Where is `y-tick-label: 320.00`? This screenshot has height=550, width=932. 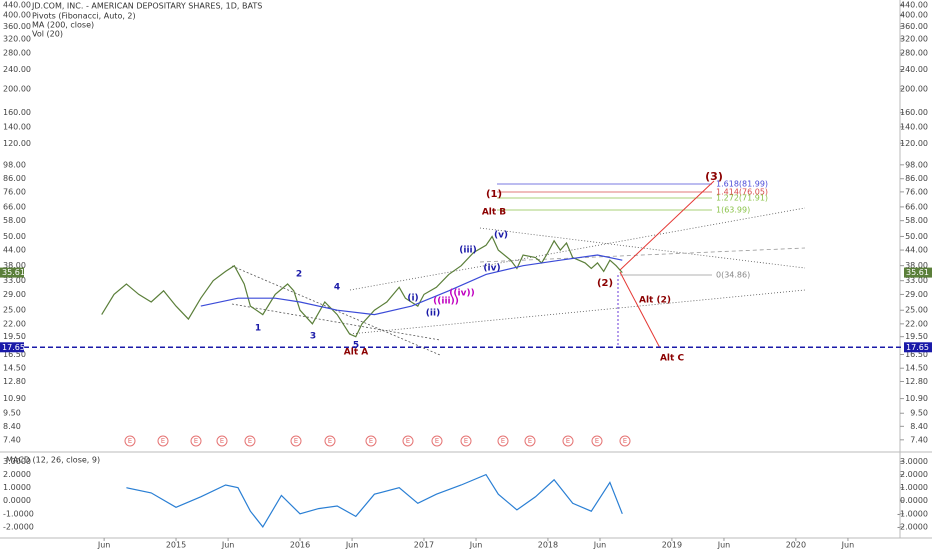 y-tick-label: 320.00 is located at coordinates (914, 38).